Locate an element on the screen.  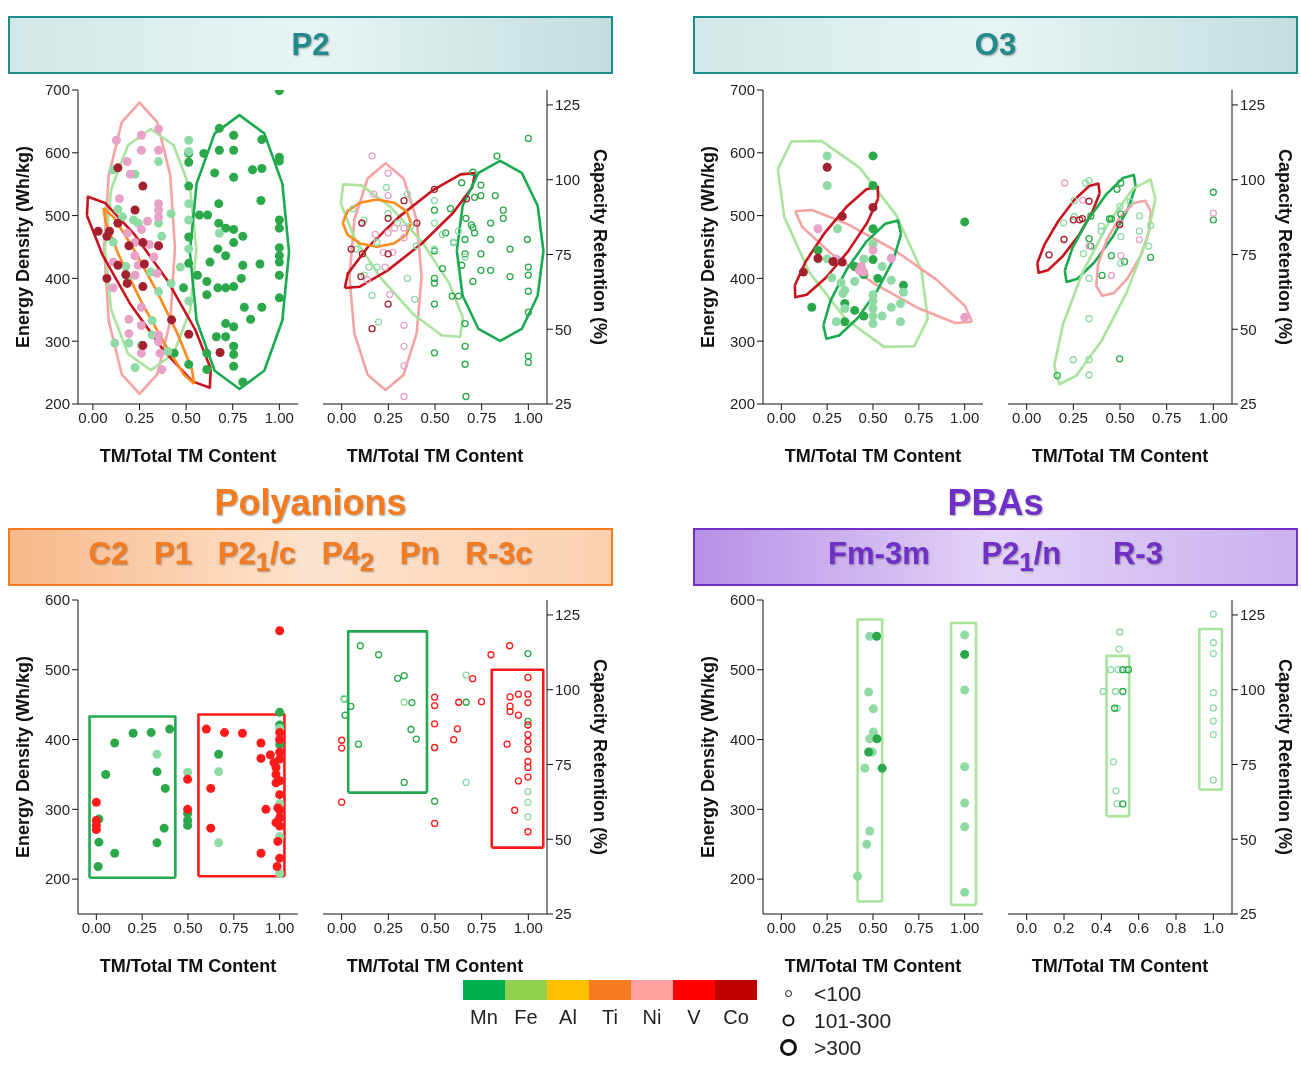
category-label: Ni is located at coordinates (652, 1017).